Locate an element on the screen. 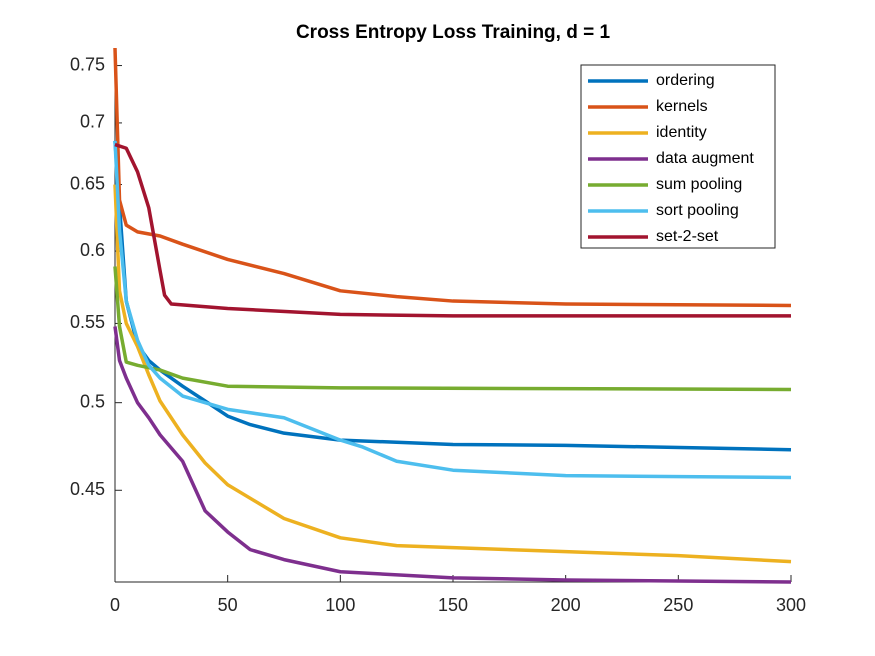  y-tick-label: 0.75 is located at coordinates (87, 64).